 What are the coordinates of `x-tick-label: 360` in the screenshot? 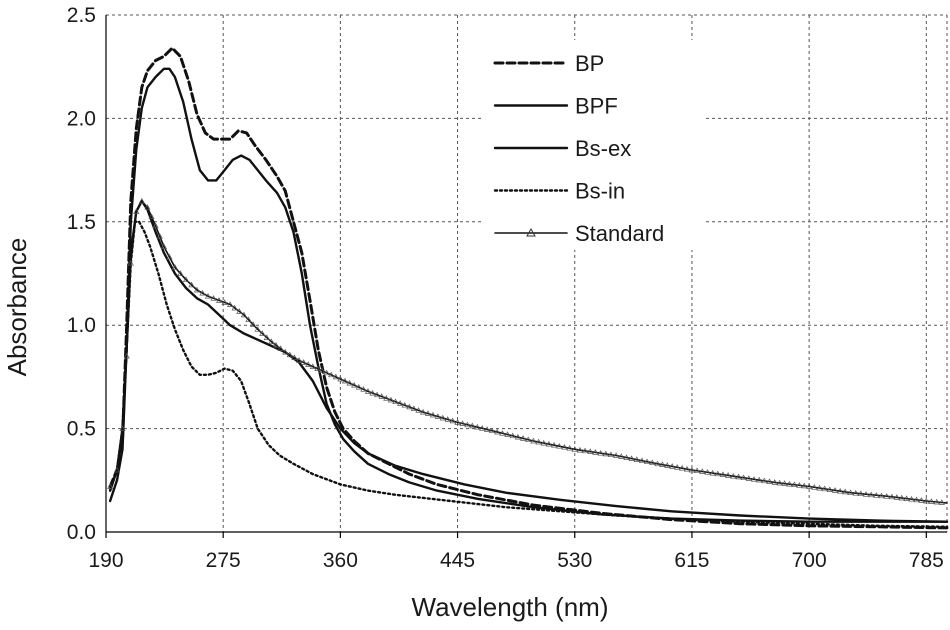 It's located at (340, 560).